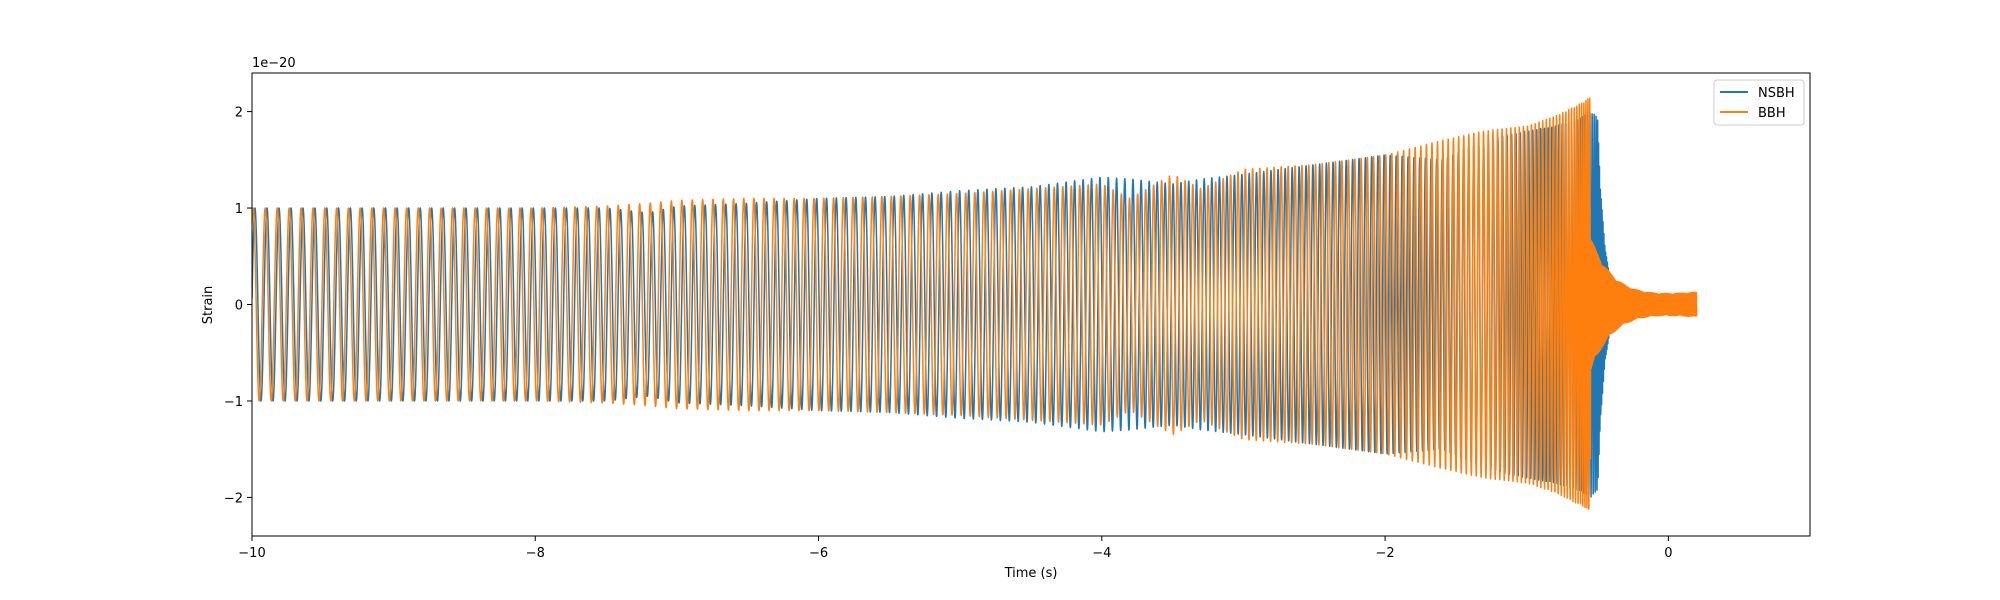 The height and width of the screenshot is (600, 2000). I want to click on x-tick-label: −6, so click(818, 553).